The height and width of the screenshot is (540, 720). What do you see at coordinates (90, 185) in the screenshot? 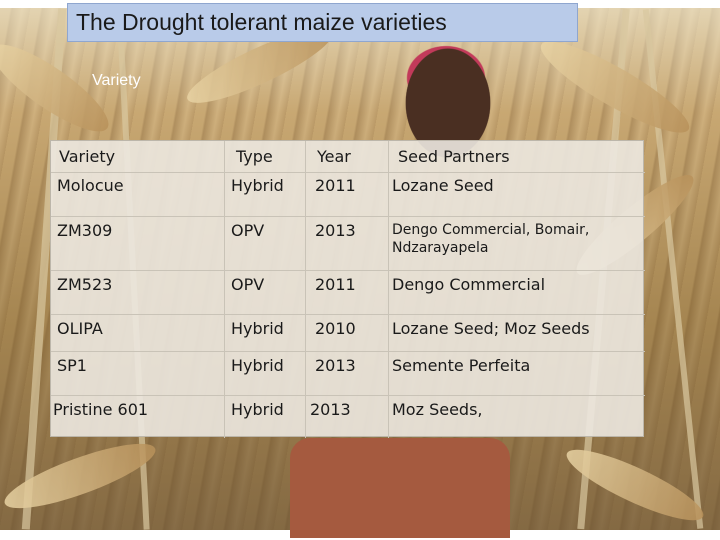
I see `cell-variety: Molocue` at bounding box center [90, 185].